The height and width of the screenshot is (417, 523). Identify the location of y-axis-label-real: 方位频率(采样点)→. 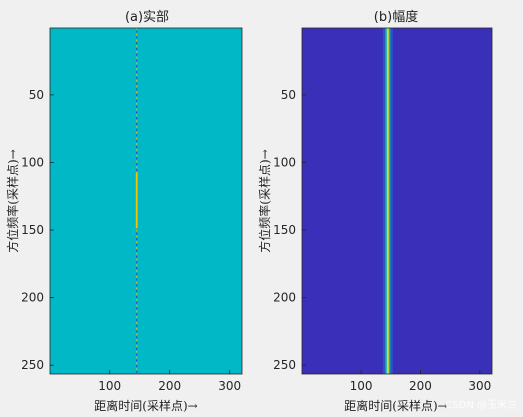
(12, 200).